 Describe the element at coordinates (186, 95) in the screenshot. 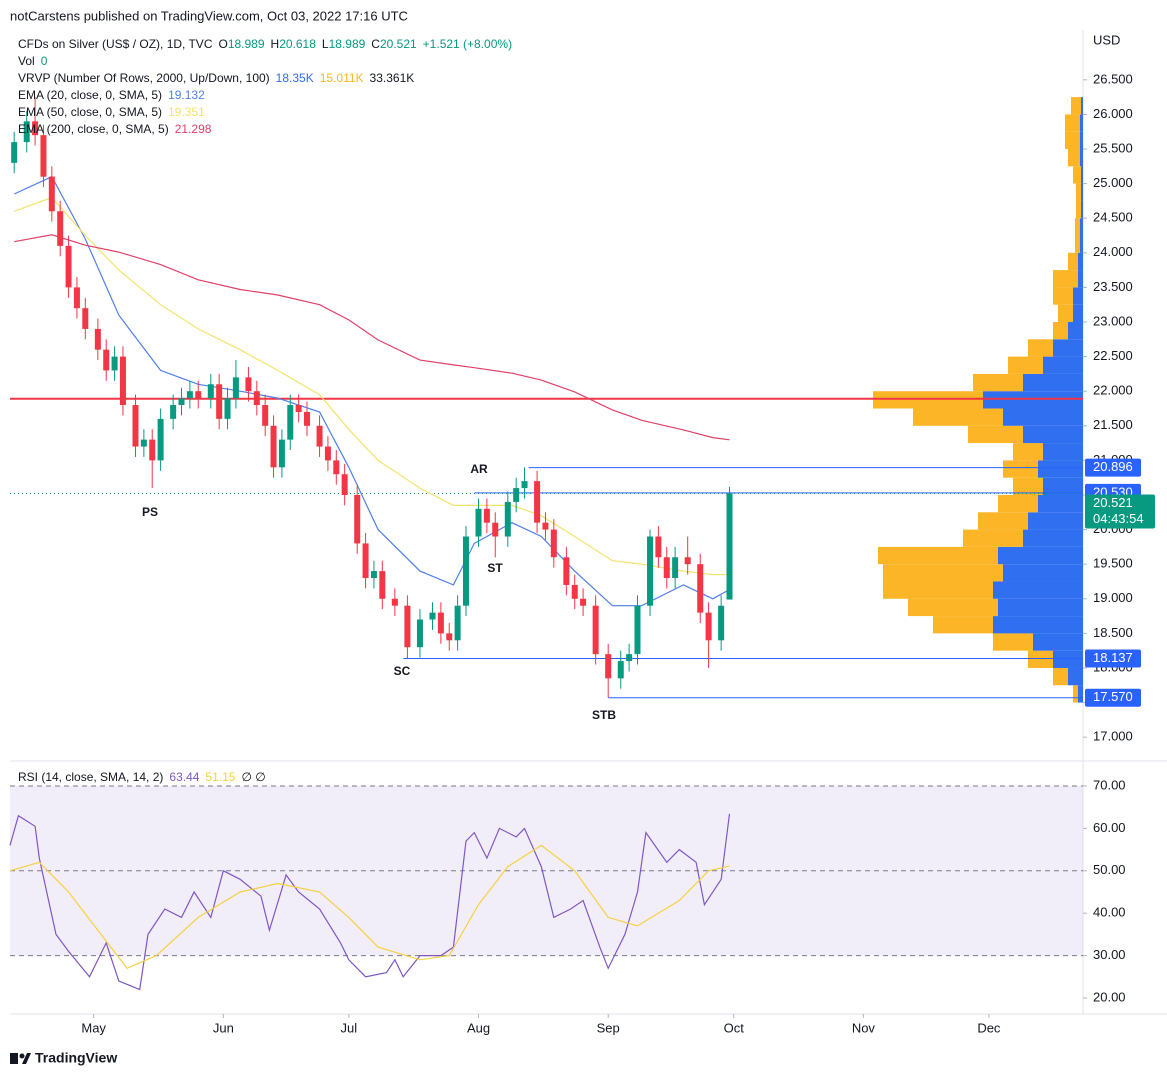

I see `legend-item: 19.132` at that location.